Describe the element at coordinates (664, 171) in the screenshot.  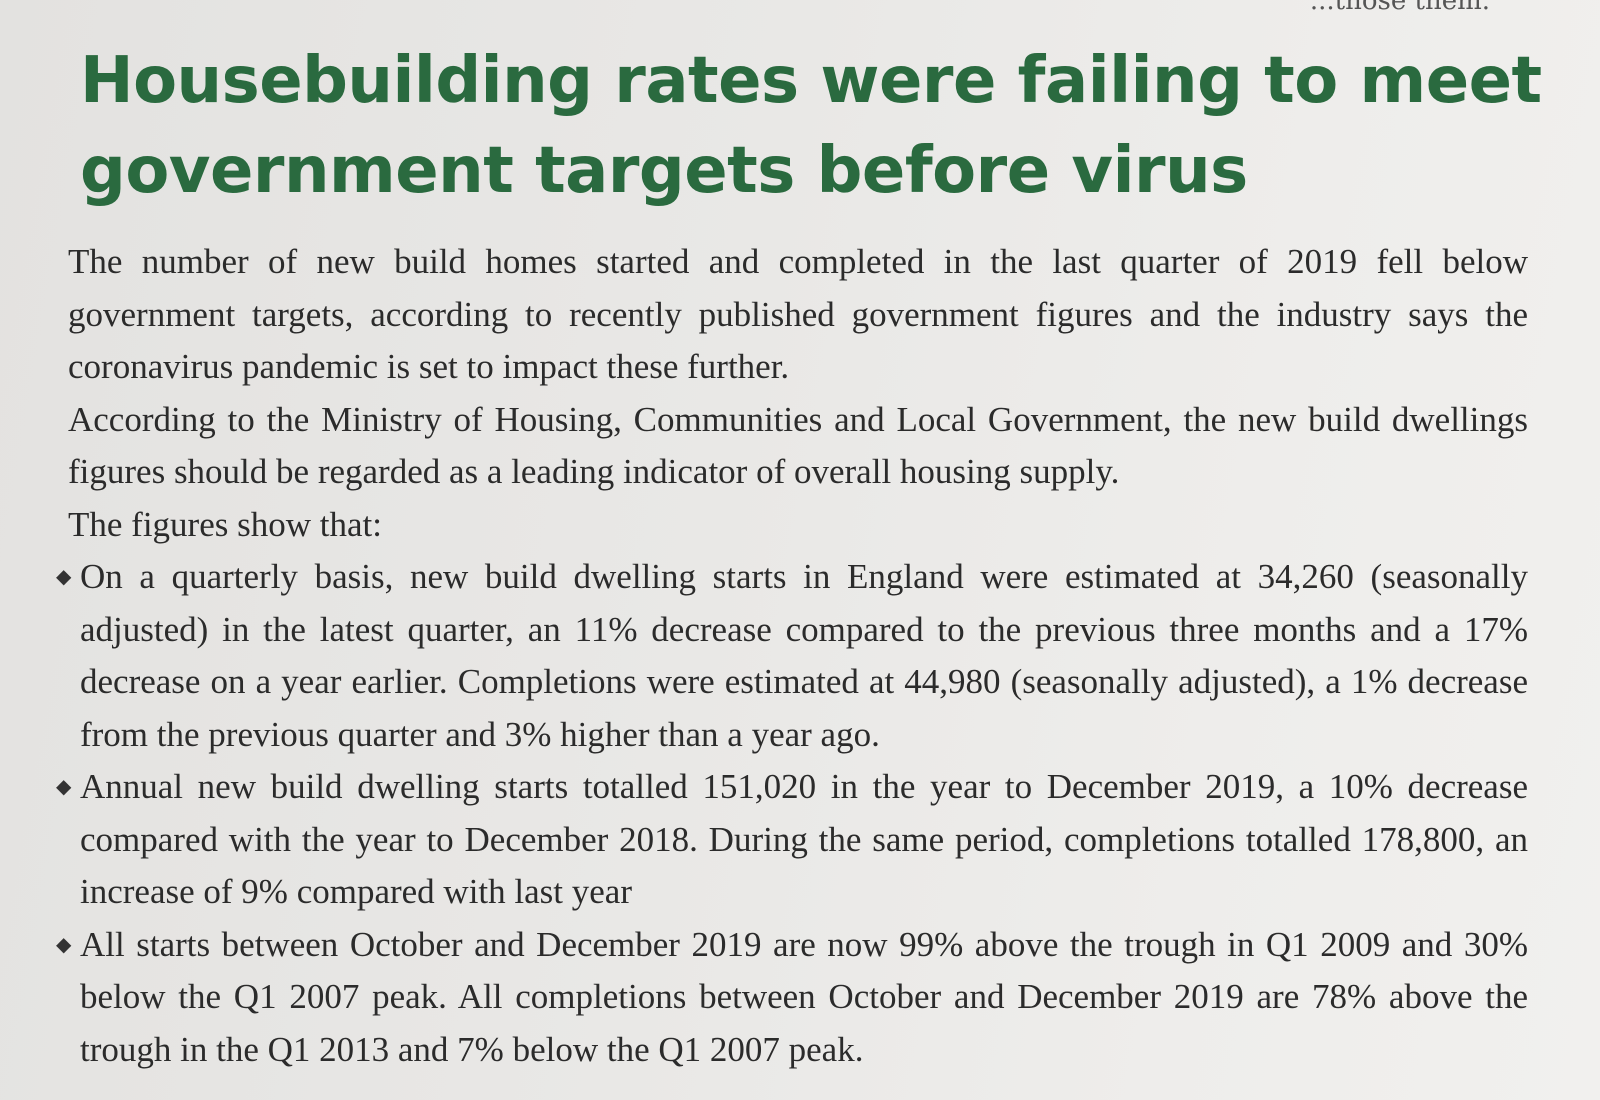
I see `headline-line-2: government targets before virus` at that location.